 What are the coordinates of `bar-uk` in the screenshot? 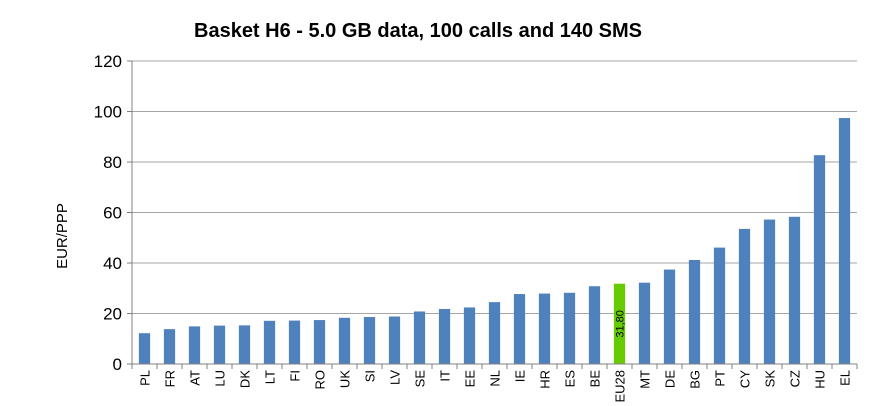 It's located at (344, 340).